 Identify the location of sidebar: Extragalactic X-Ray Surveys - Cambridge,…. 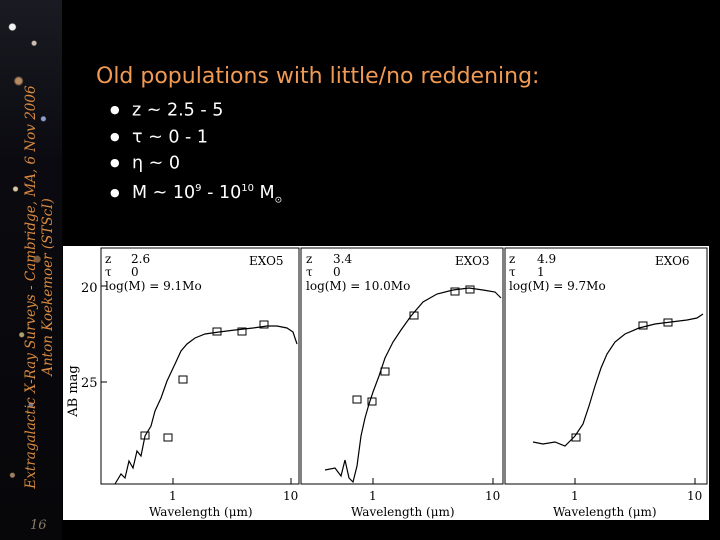
(34, 270).